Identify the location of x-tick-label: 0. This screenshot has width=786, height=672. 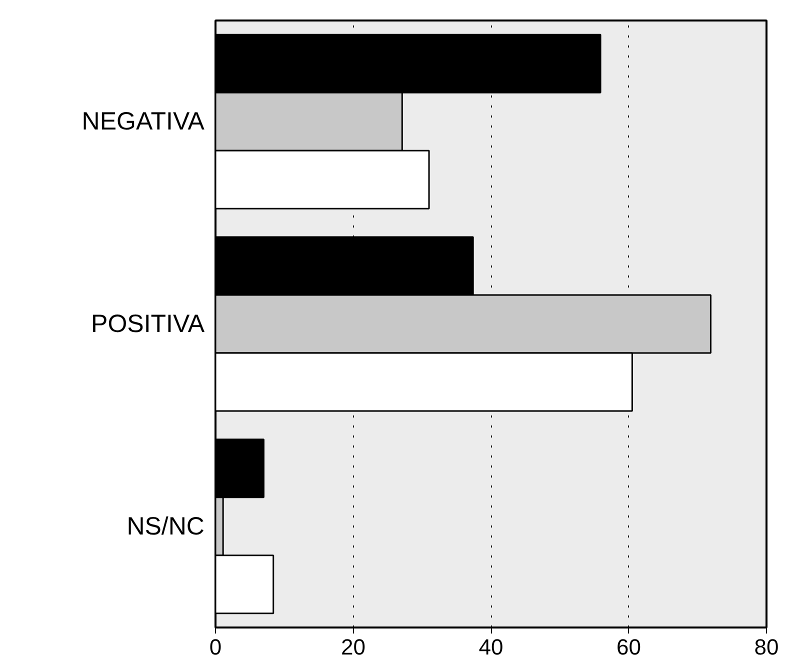
(215, 647).